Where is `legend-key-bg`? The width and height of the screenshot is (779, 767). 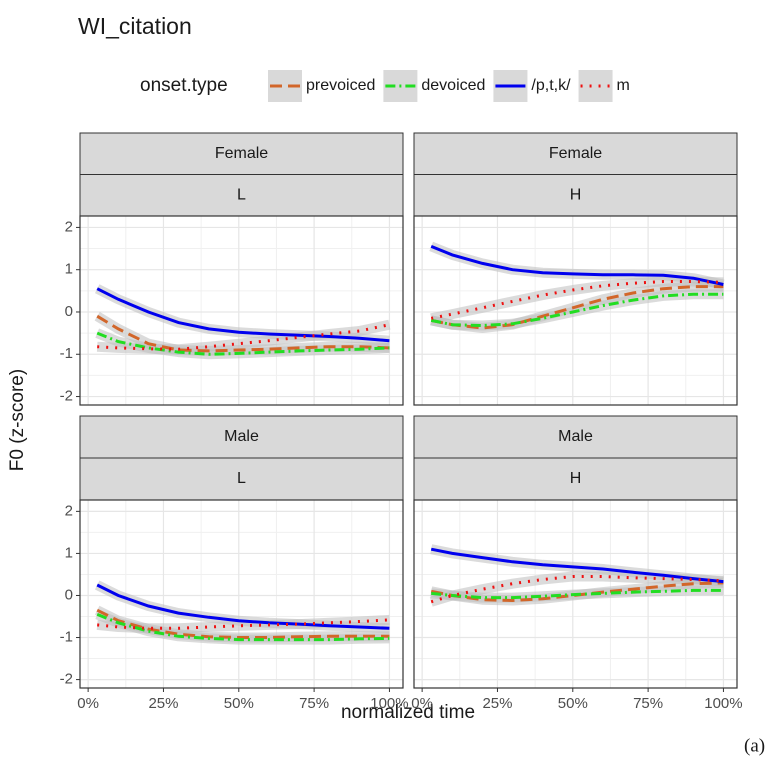 legend-key-bg is located at coordinates (595, 86).